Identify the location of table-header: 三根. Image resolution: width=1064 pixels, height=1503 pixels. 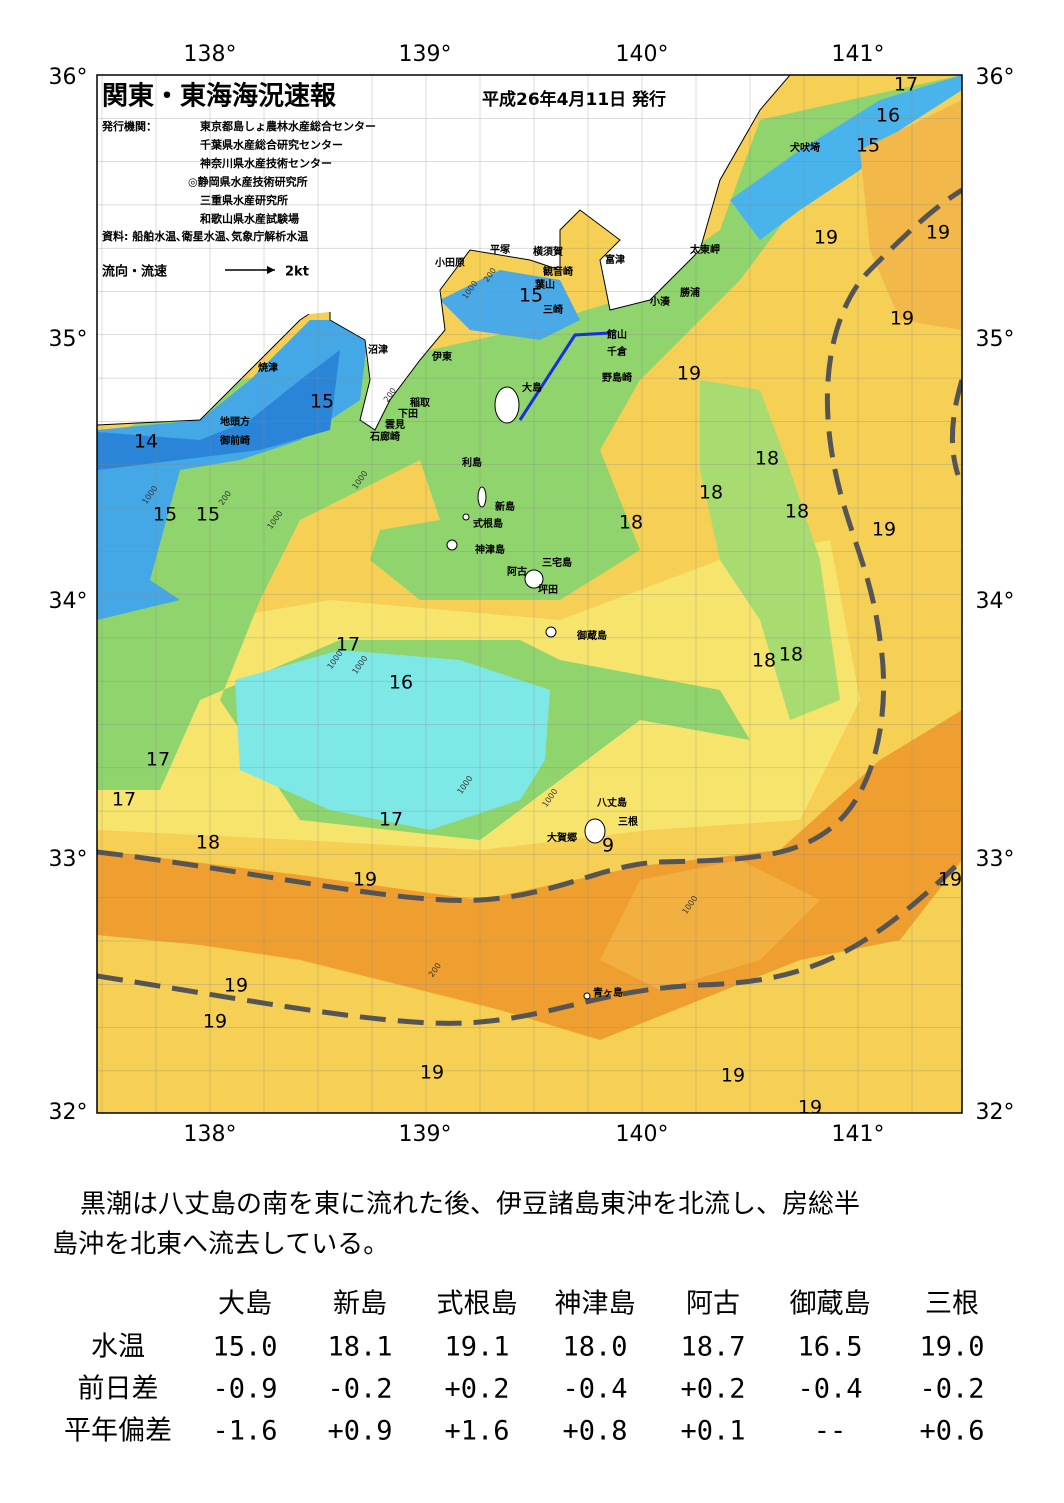
(952, 1304).